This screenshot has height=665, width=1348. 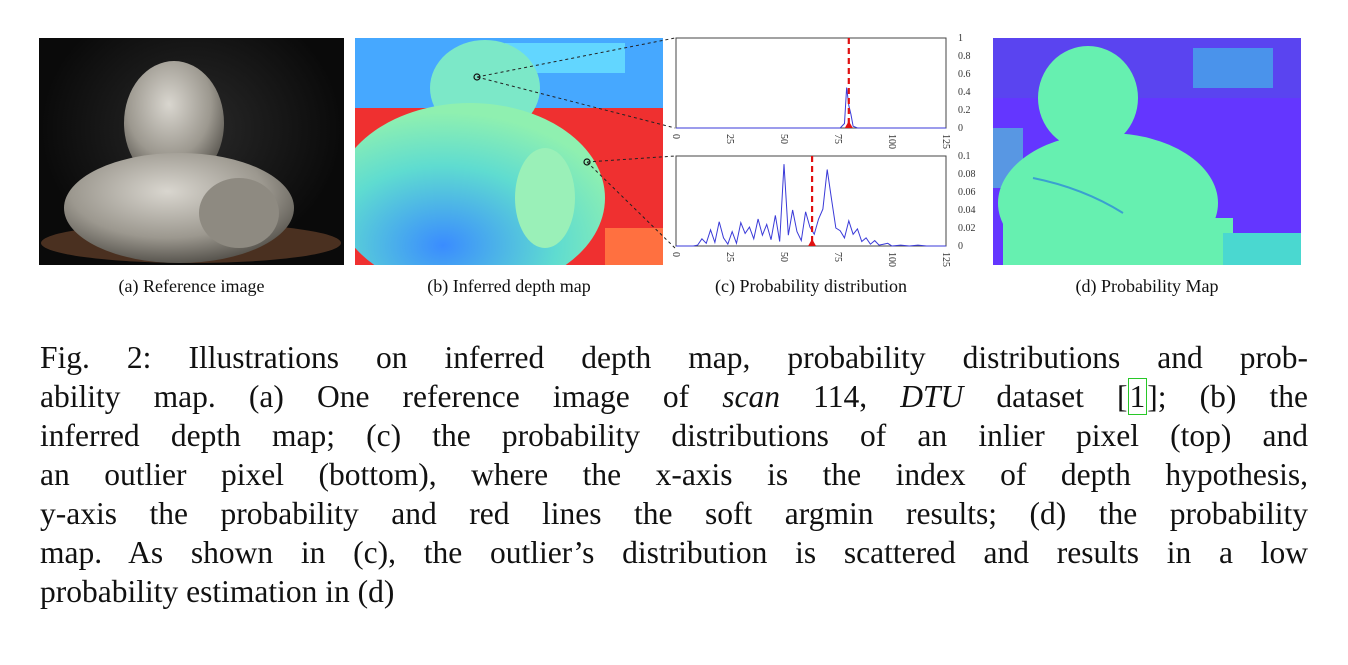 I want to click on probability-map-render, so click(x=1147, y=151).